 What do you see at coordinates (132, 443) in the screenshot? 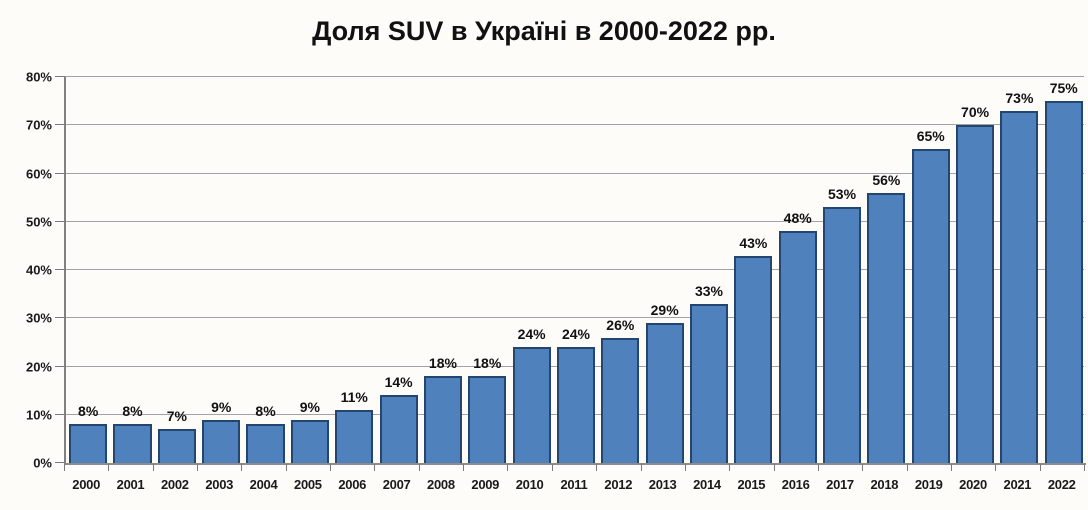
I see `bar-2001` at bounding box center [132, 443].